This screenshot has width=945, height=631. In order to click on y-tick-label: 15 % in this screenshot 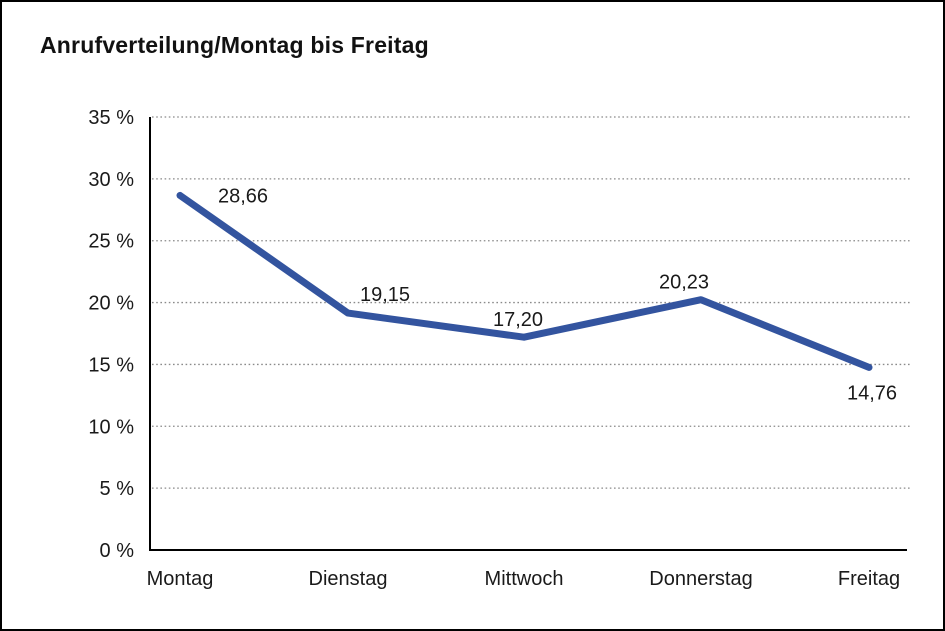, I will do `click(111, 365)`.